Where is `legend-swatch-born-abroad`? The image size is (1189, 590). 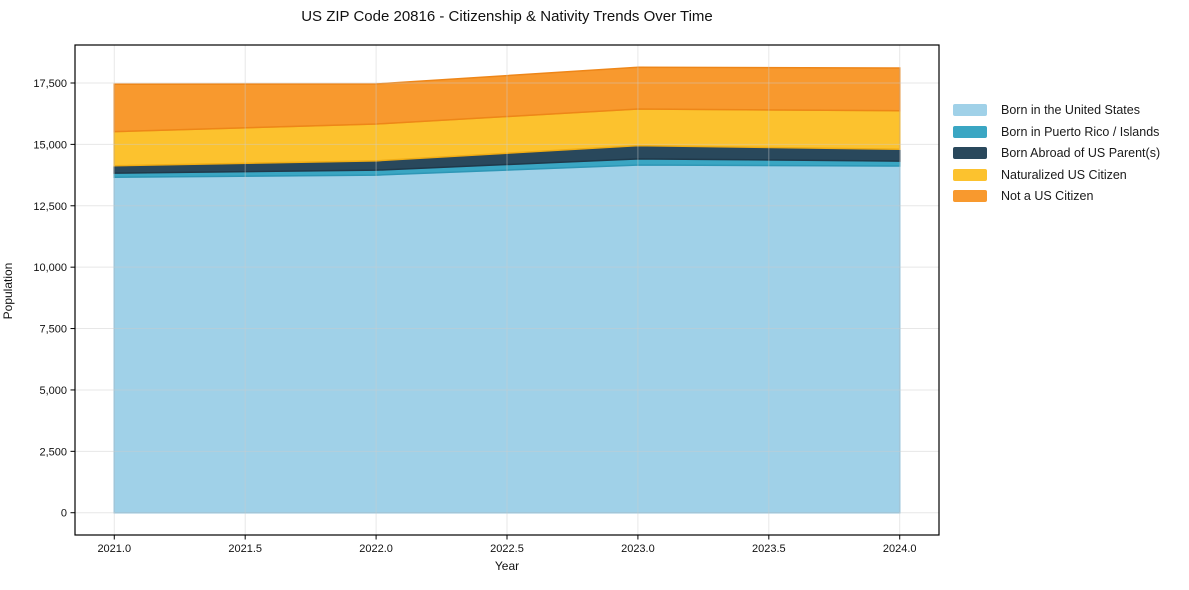 legend-swatch-born-abroad is located at coordinates (970, 153).